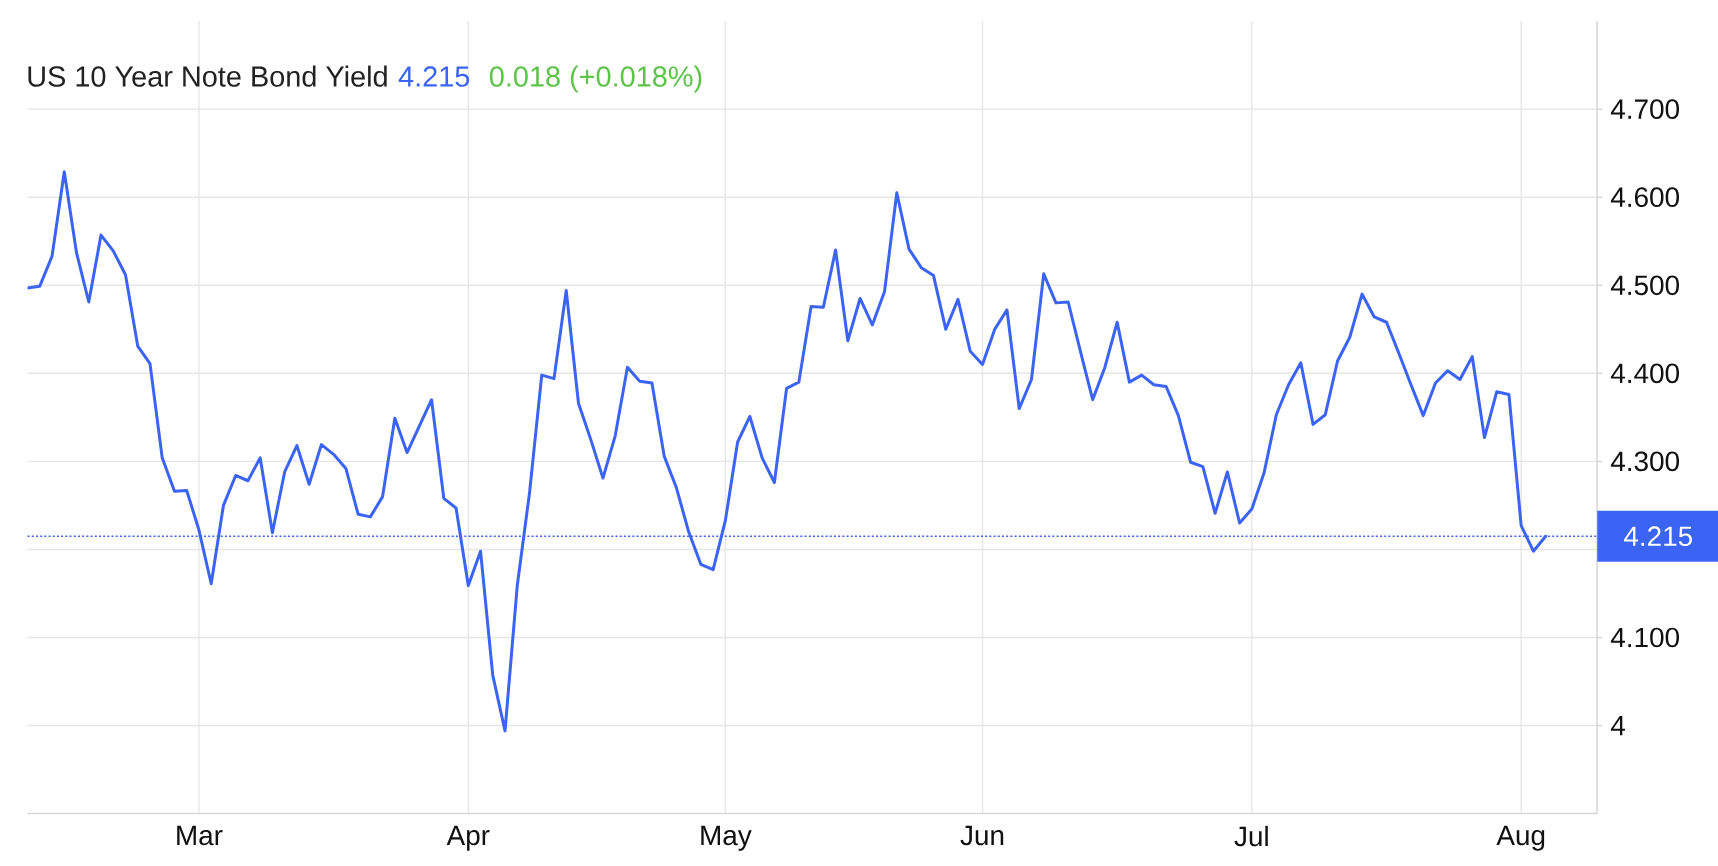  Describe the element at coordinates (1644, 461) in the screenshot. I see `y-tick-label: 4.300` at that location.